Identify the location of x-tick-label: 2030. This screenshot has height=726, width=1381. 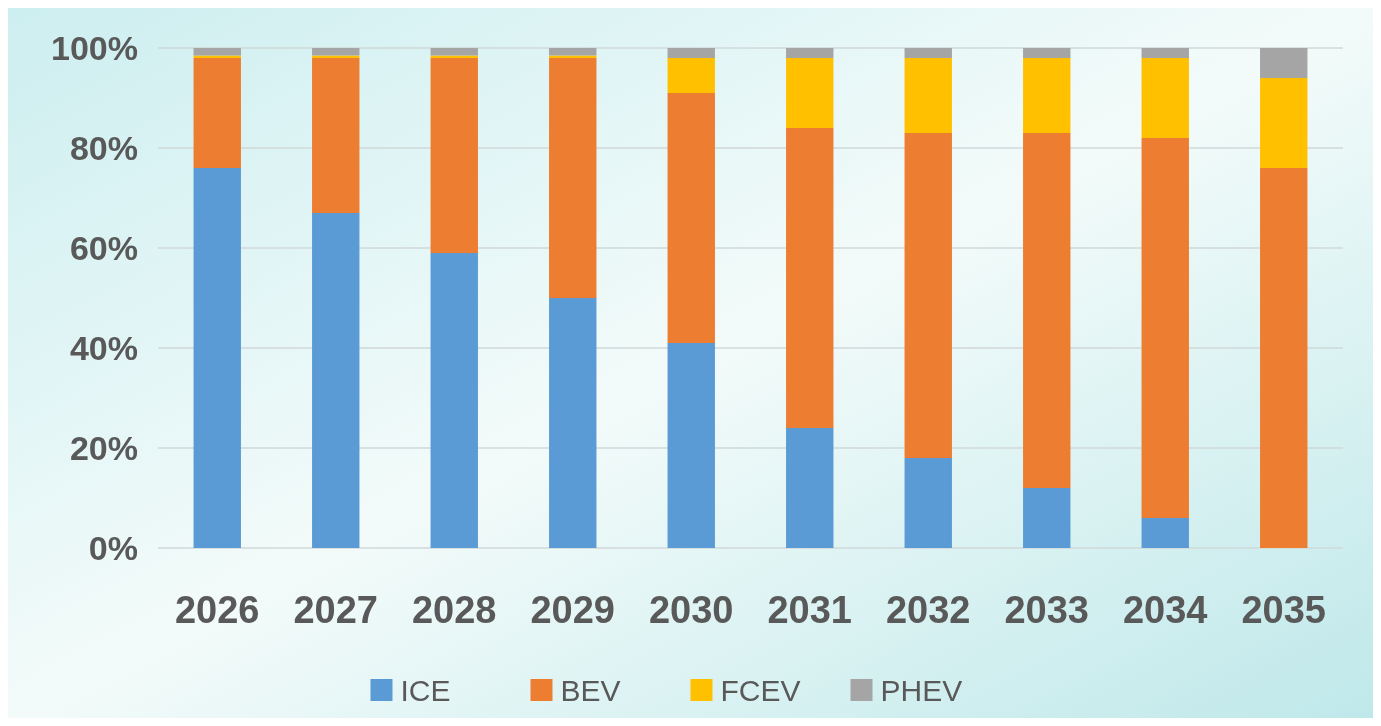
(691, 610).